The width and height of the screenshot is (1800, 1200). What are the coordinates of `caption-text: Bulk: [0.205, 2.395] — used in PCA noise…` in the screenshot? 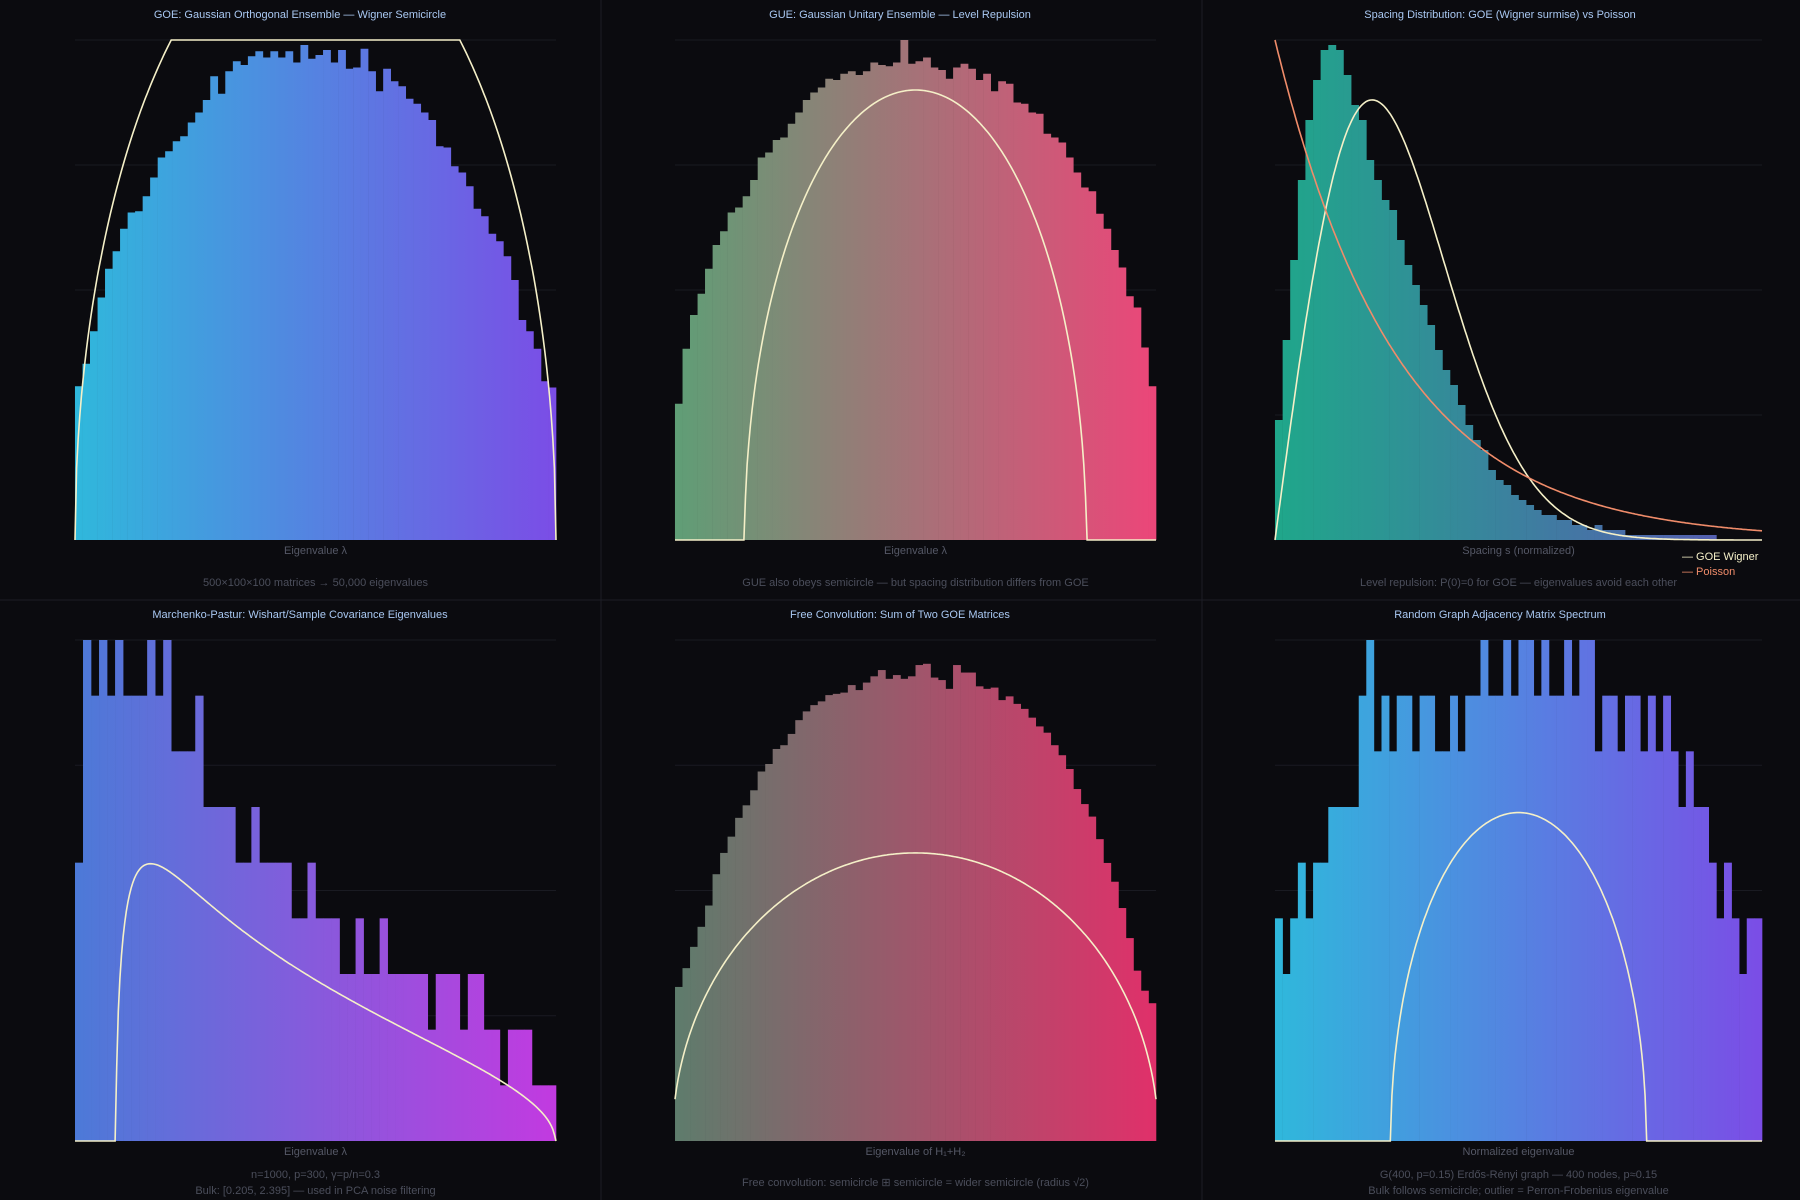 It's located at (315, 1191).